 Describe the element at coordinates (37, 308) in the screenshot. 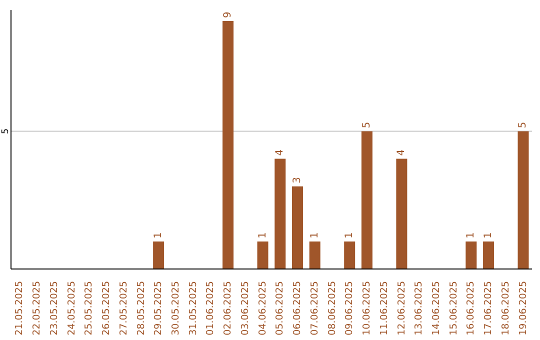

I see `x-tick-label: 22.05.2025` at that location.